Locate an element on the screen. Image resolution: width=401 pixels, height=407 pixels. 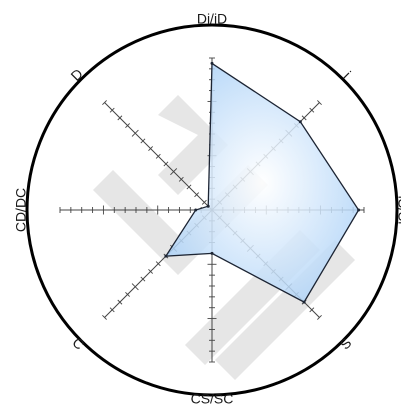
axis-label-di-id: Di/iD is located at coordinates (212, 19).